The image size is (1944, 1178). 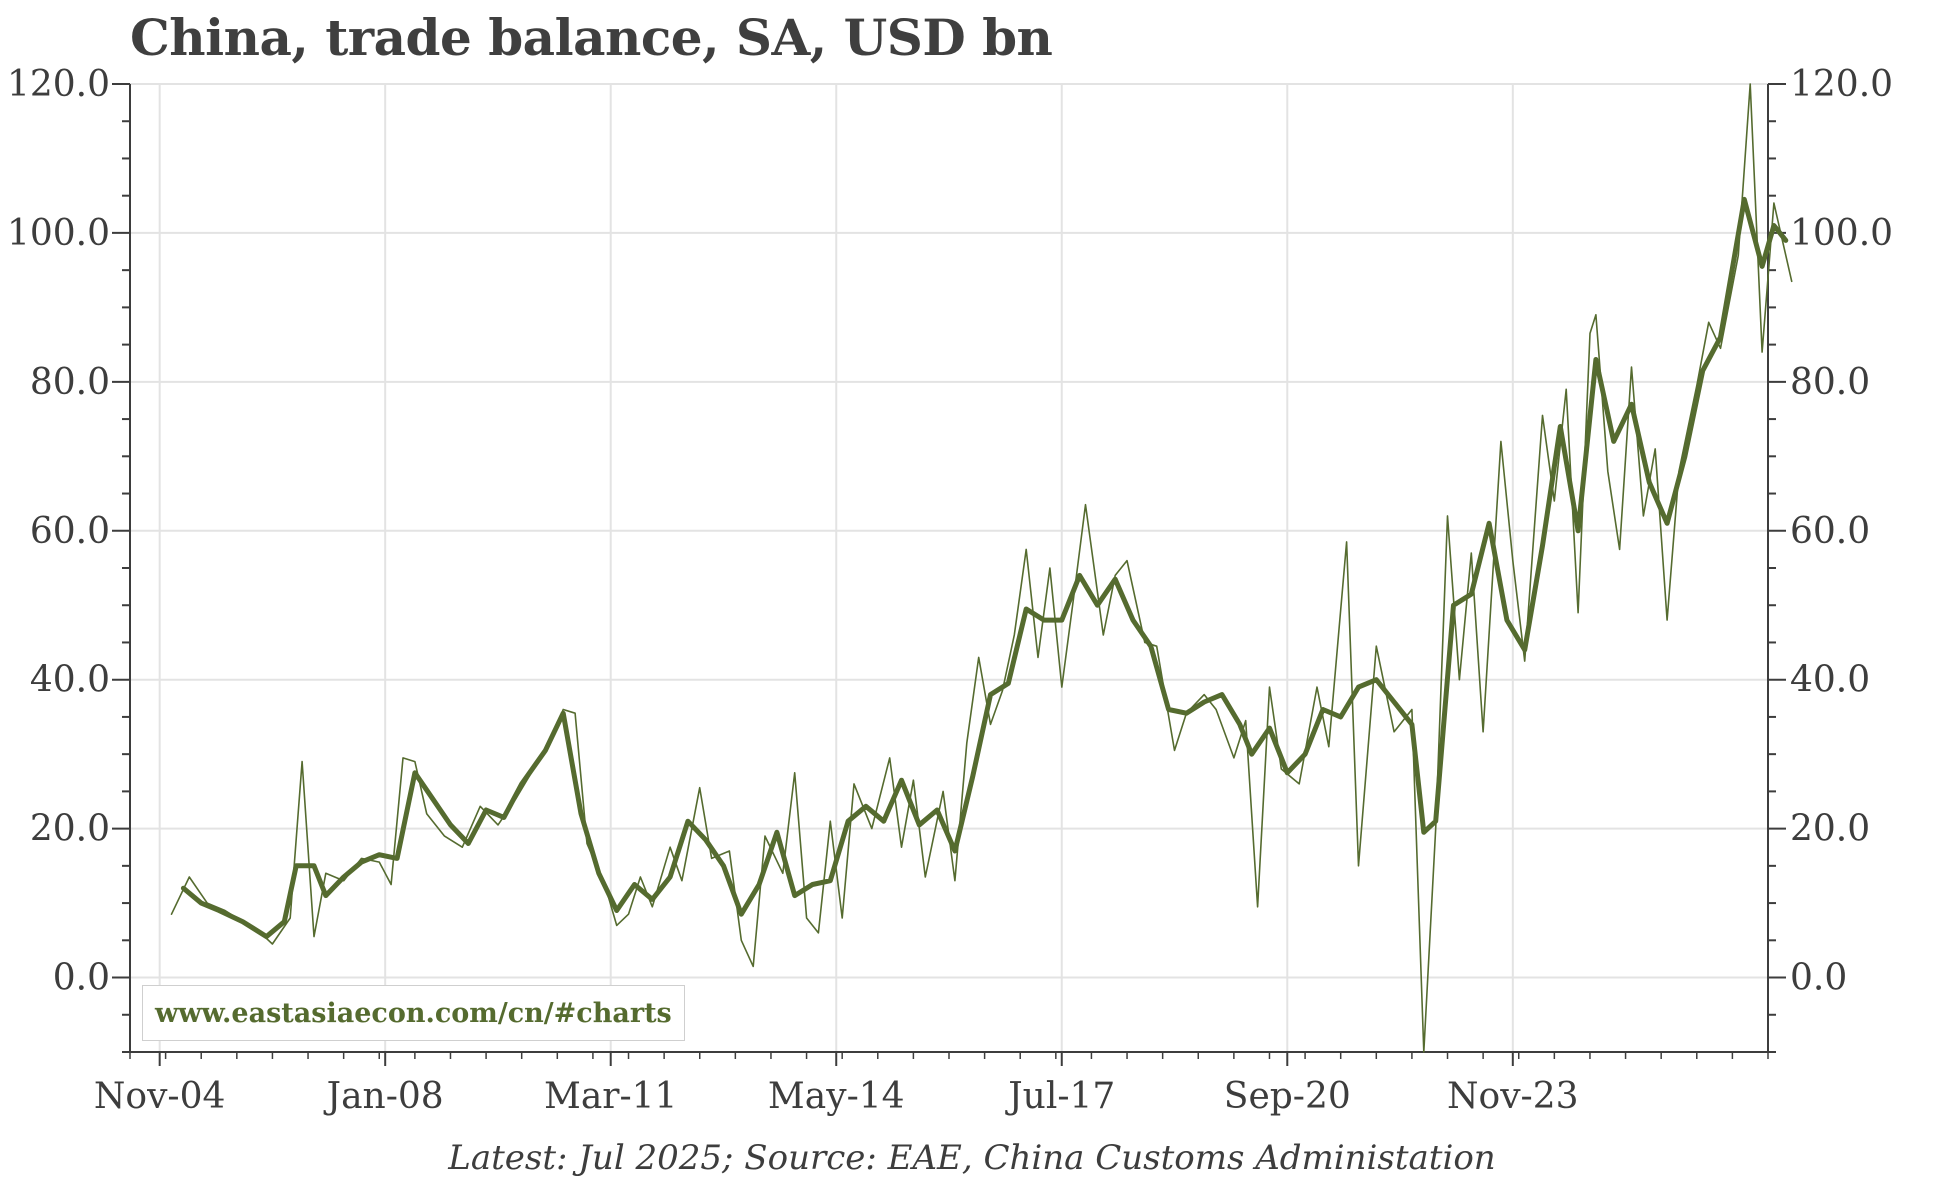 What do you see at coordinates (1841, 84) in the screenshot?
I see `y-tick-label-right: 120.0` at bounding box center [1841, 84].